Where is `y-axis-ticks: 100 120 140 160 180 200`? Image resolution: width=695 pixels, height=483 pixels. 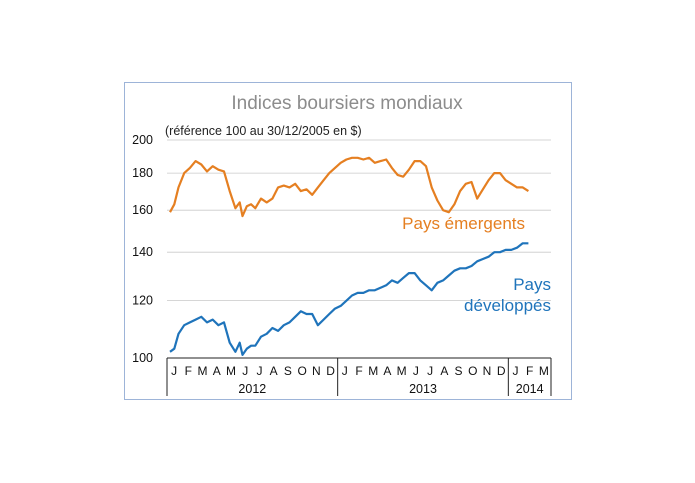 y-axis-ticks: 100 120 140 160 180 200 is located at coordinates (142, 249).